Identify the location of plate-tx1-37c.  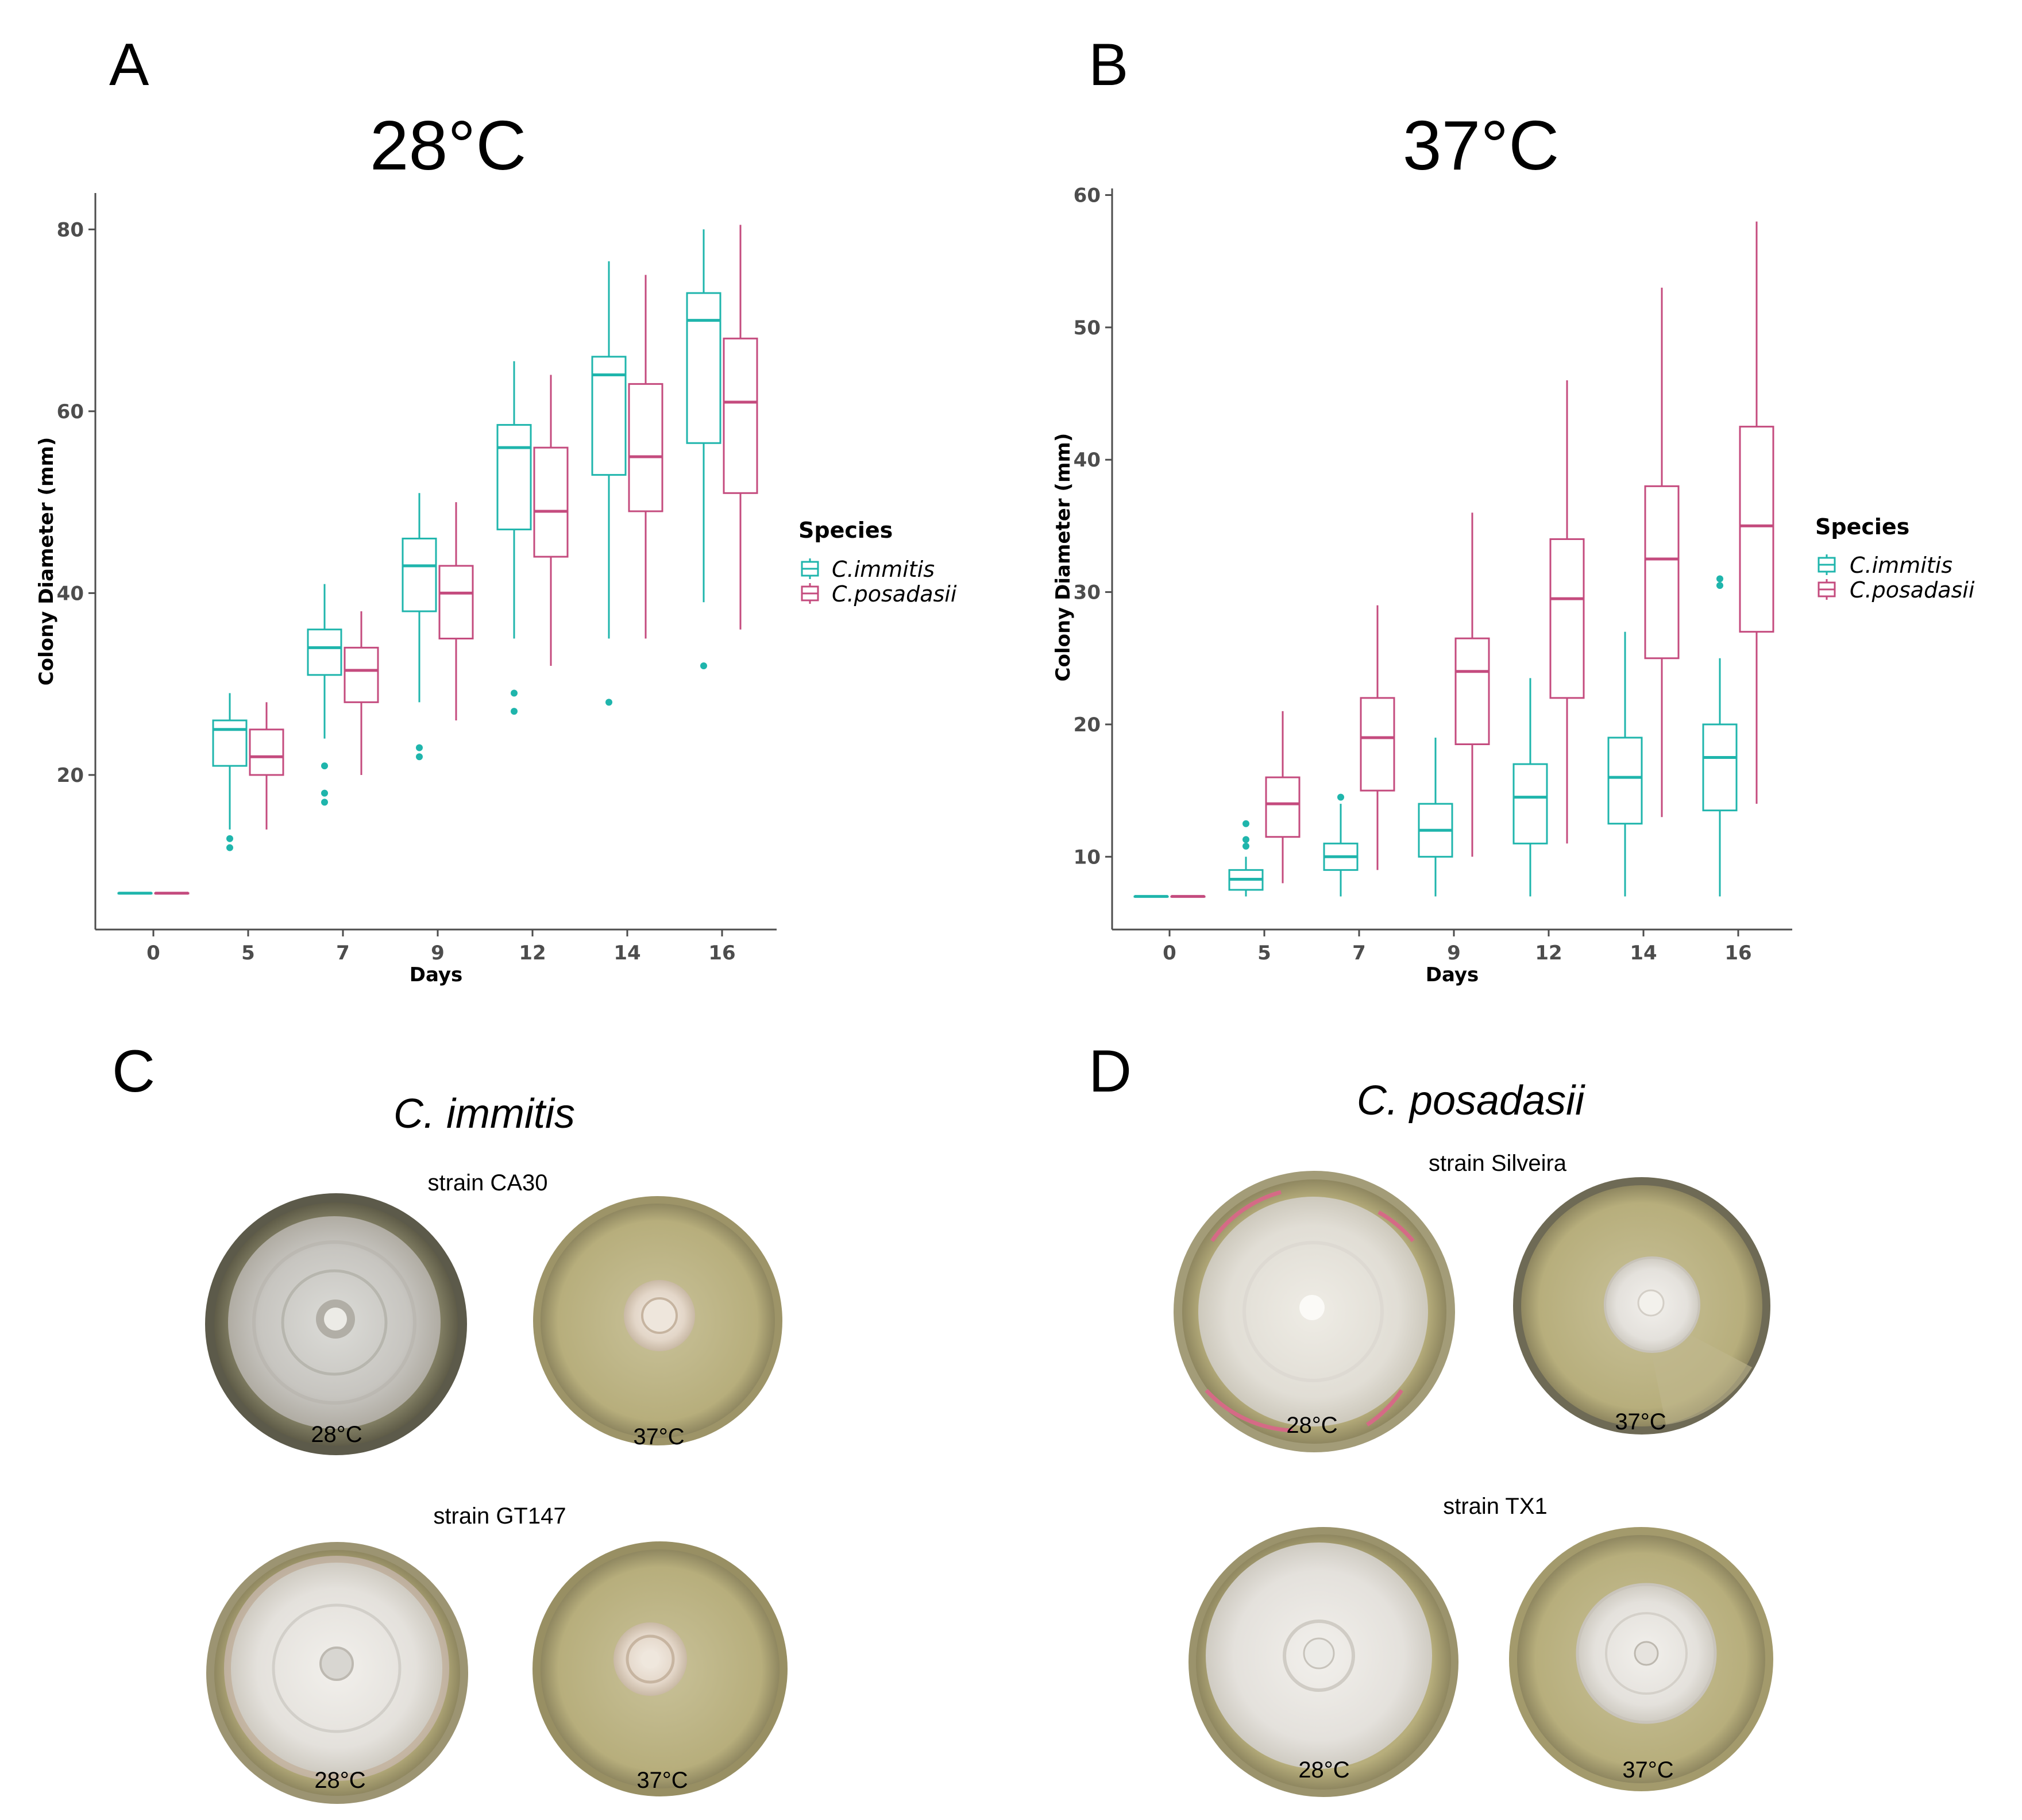
(1641, 1659).